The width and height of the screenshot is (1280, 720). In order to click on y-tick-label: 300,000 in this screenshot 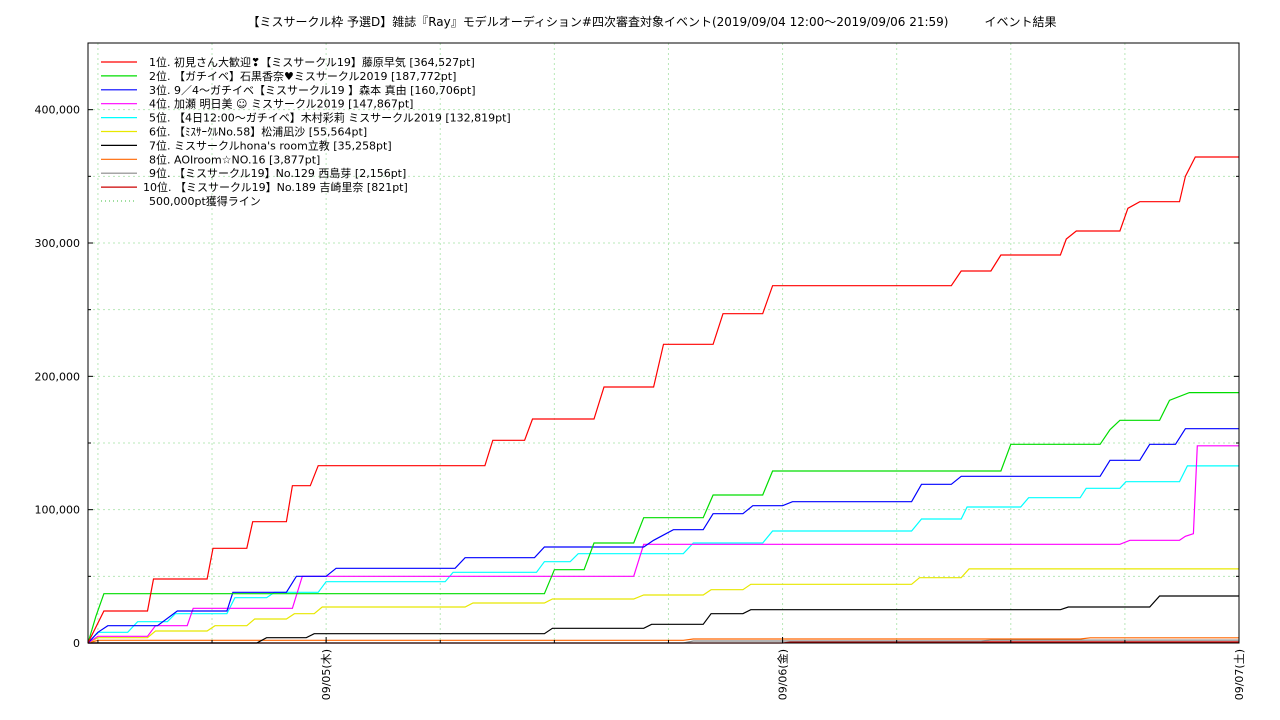, I will do `click(58, 243)`.